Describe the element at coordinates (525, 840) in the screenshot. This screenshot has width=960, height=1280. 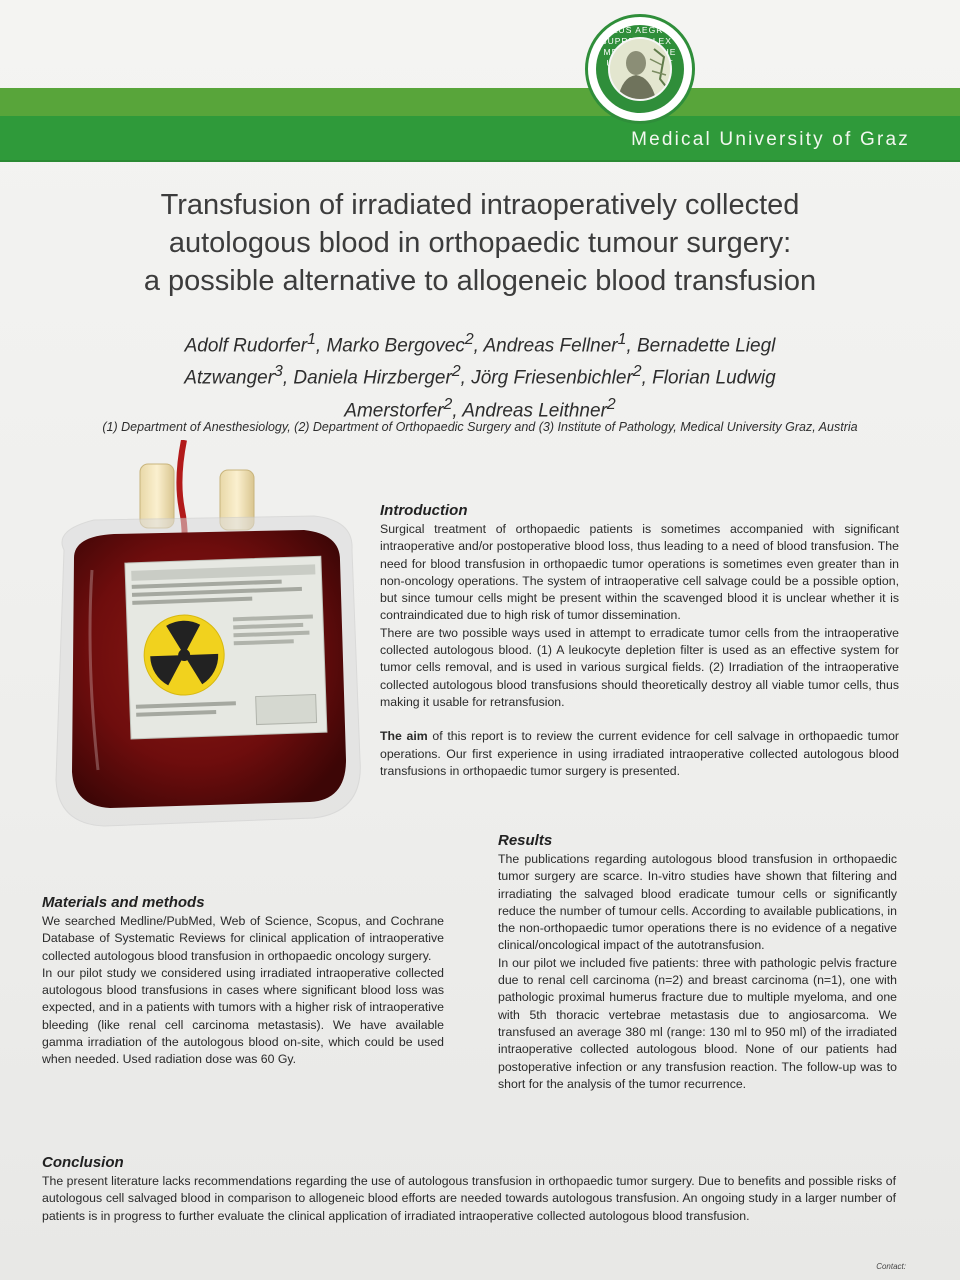
I see `results-heading: Results` at that location.